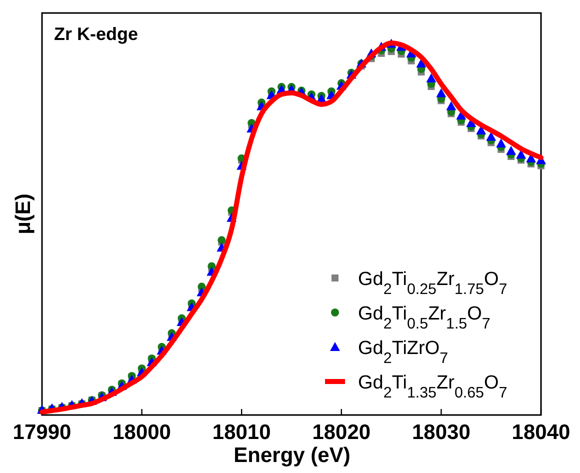  Describe the element at coordinates (541, 432) in the screenshot. I see `x-tick-label: 18040` at that location.